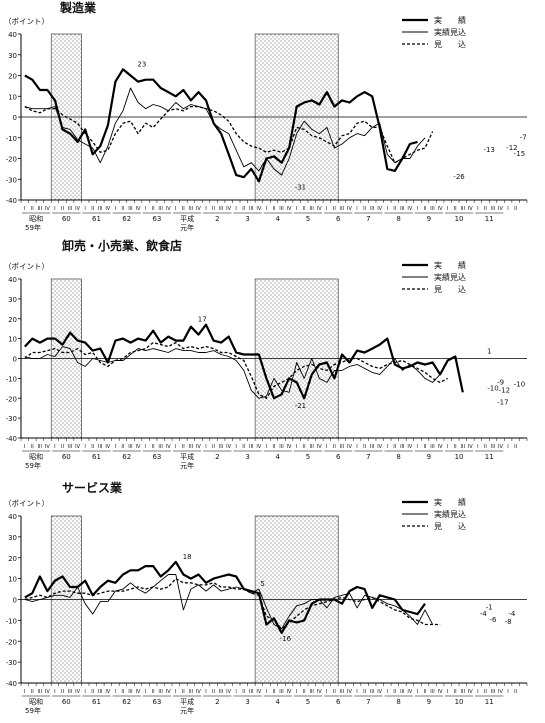 The image size is (545, 723). Describe the element at coordinates (66, 219) in the screenshot. I see `x-year-label: 60` at that location.